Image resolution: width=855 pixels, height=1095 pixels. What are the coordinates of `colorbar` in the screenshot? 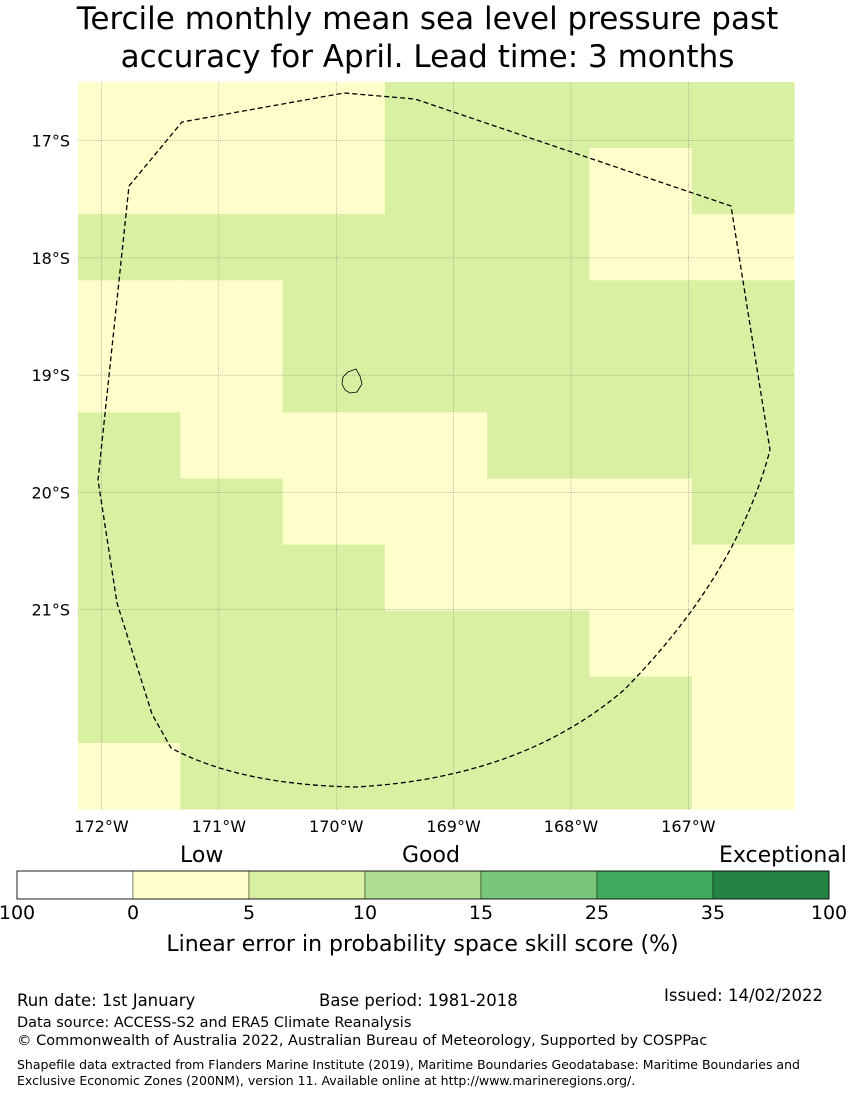 It's located at (423, 885).